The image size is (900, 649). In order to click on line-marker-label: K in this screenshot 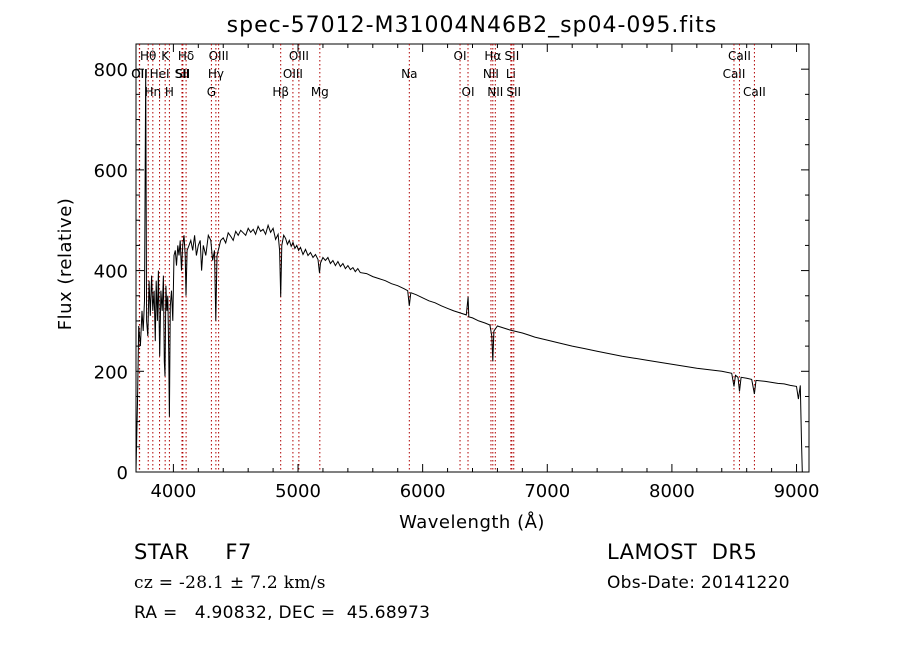, I will do `click(165, 56)`.